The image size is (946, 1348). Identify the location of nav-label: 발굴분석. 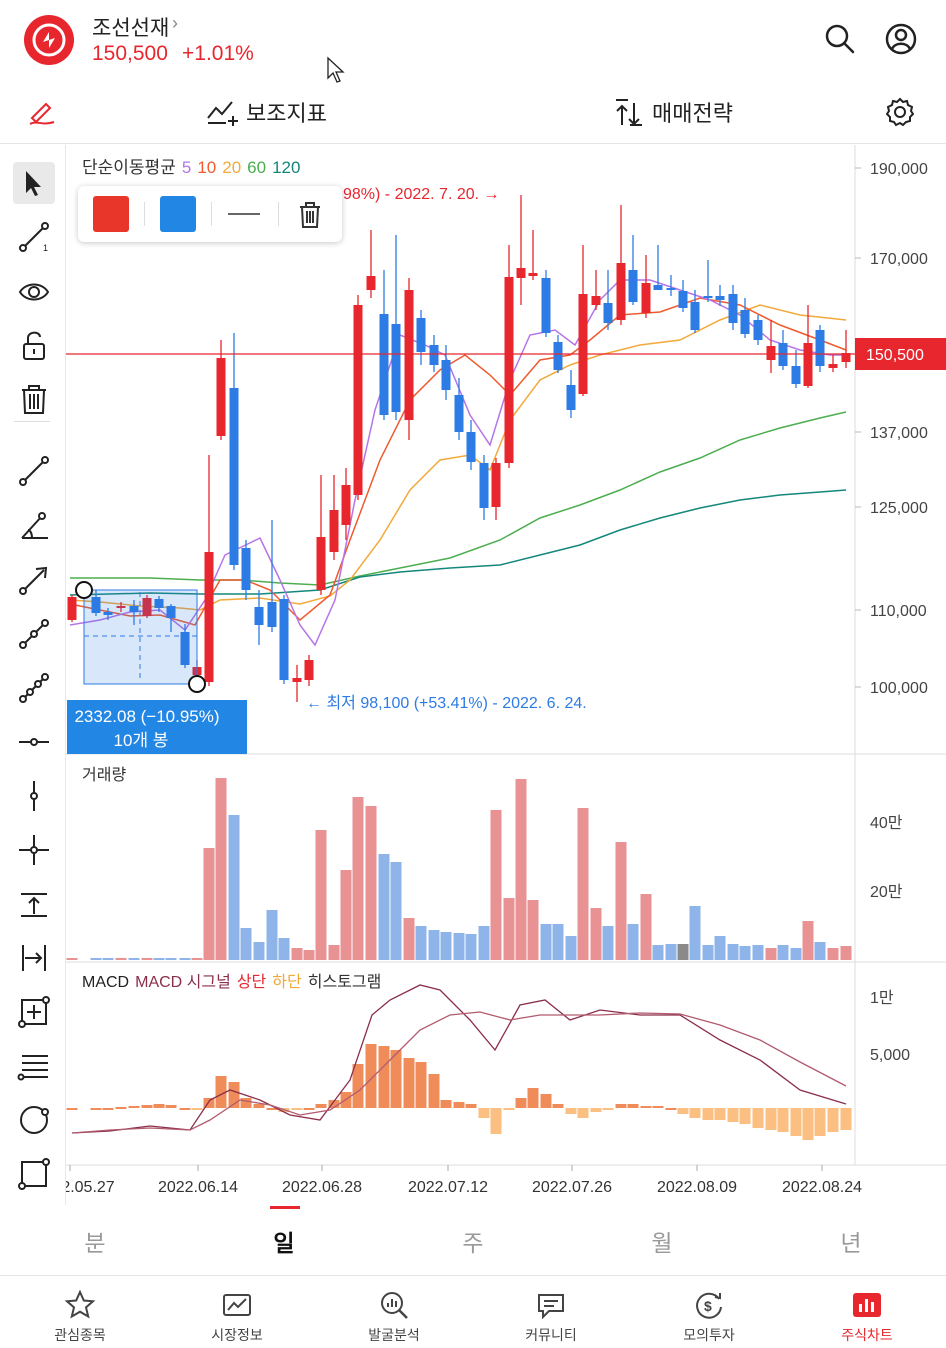
(394, 1335).